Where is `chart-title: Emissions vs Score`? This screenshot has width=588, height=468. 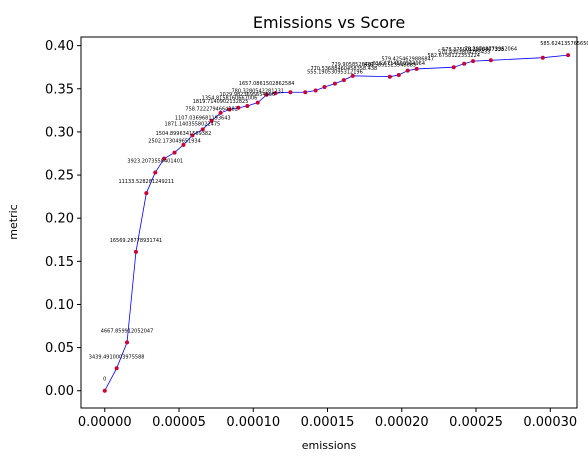 chart-title: Emissions vs Score is located at coordinates (329, 22).